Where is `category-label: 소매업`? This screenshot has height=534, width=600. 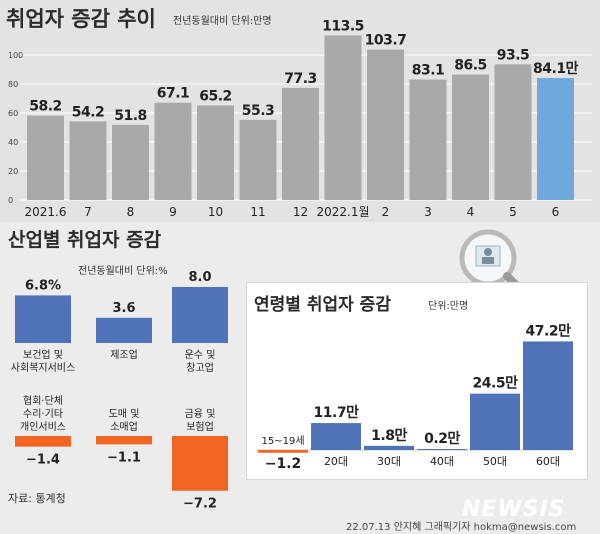 category-label: 소매업 is located at coordinates (124, 426).